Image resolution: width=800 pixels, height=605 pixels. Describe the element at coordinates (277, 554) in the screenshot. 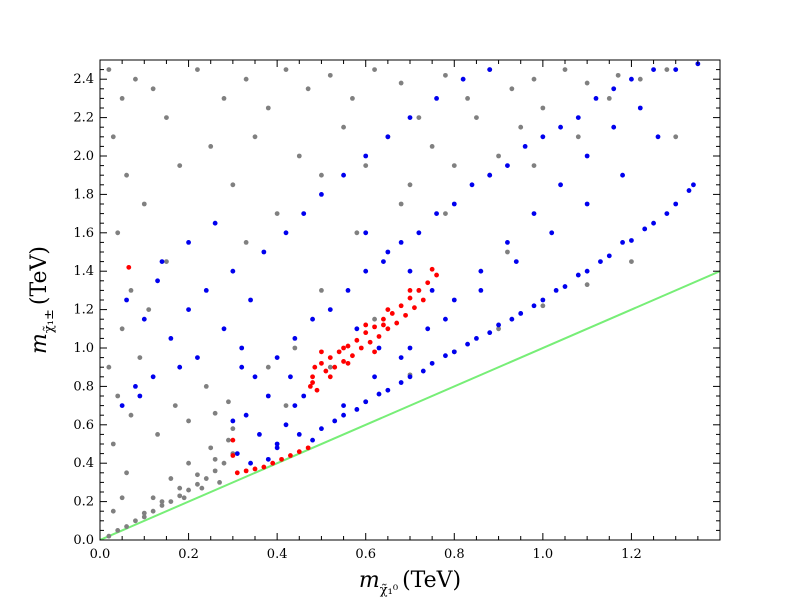

I see `x-tick-label: 0.4` at that location.